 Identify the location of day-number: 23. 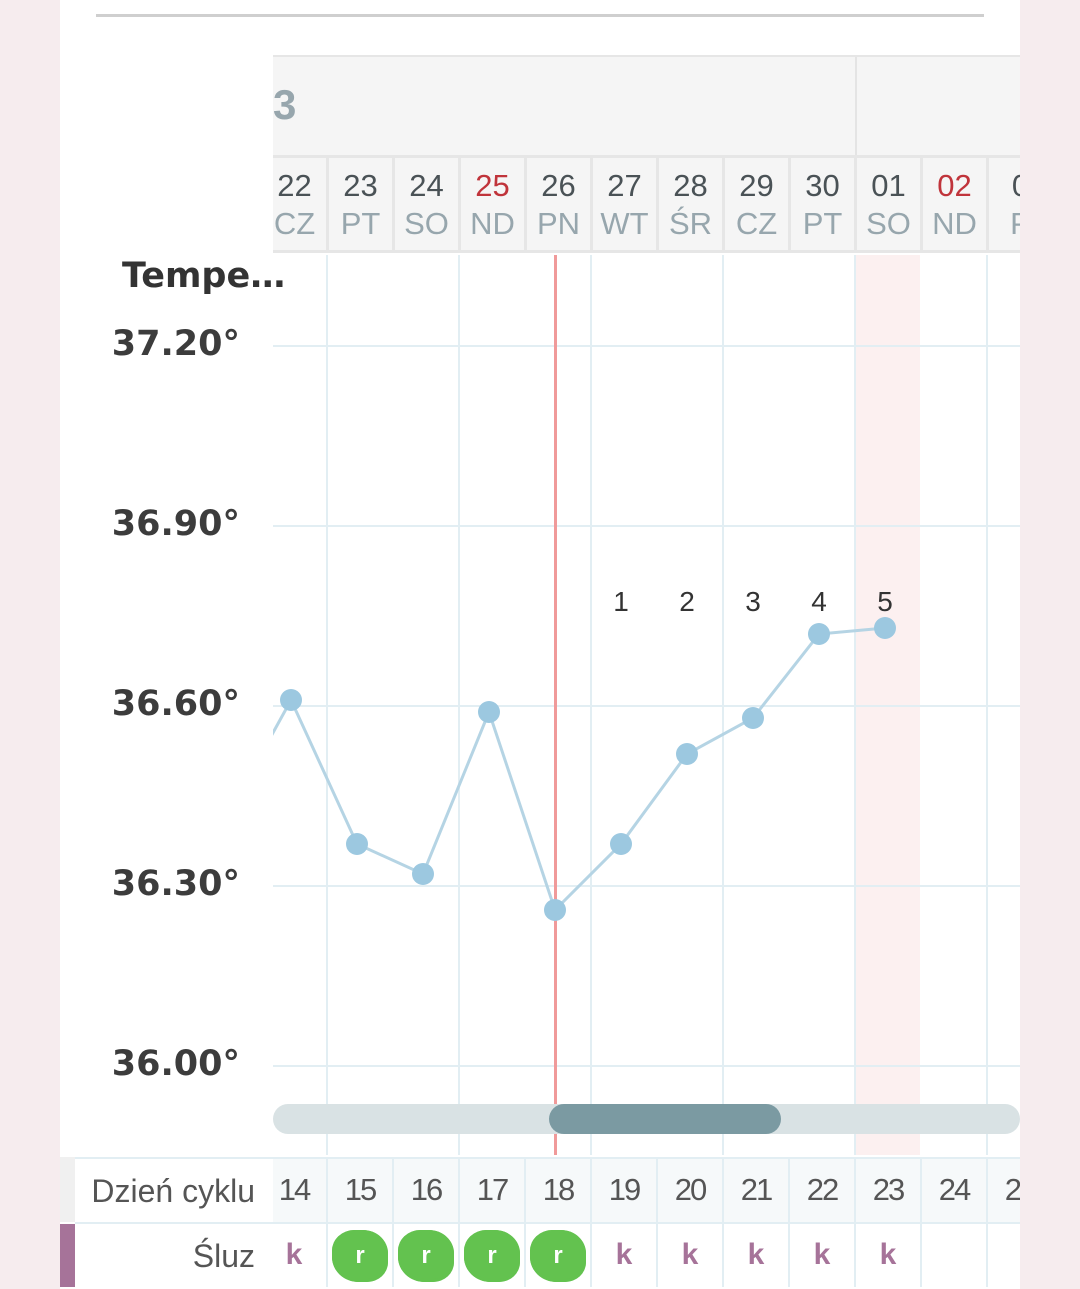
(360, 185).